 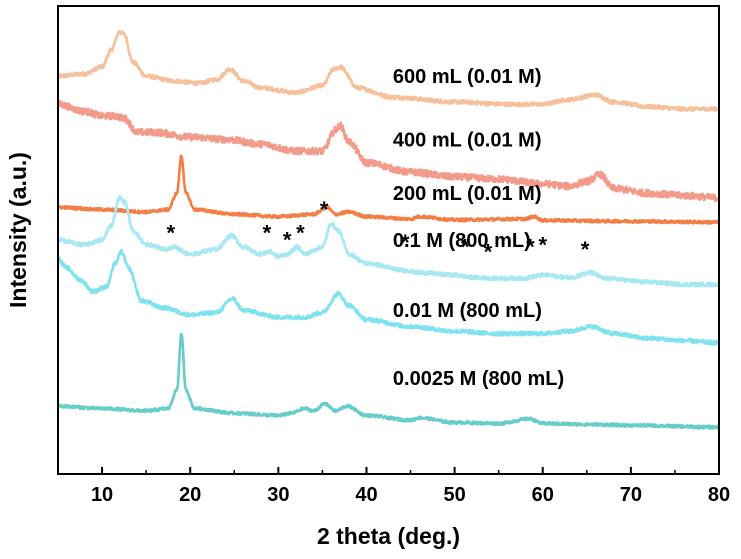 I want to click on impurity-marker-5: *, so click(x=324, y=209).